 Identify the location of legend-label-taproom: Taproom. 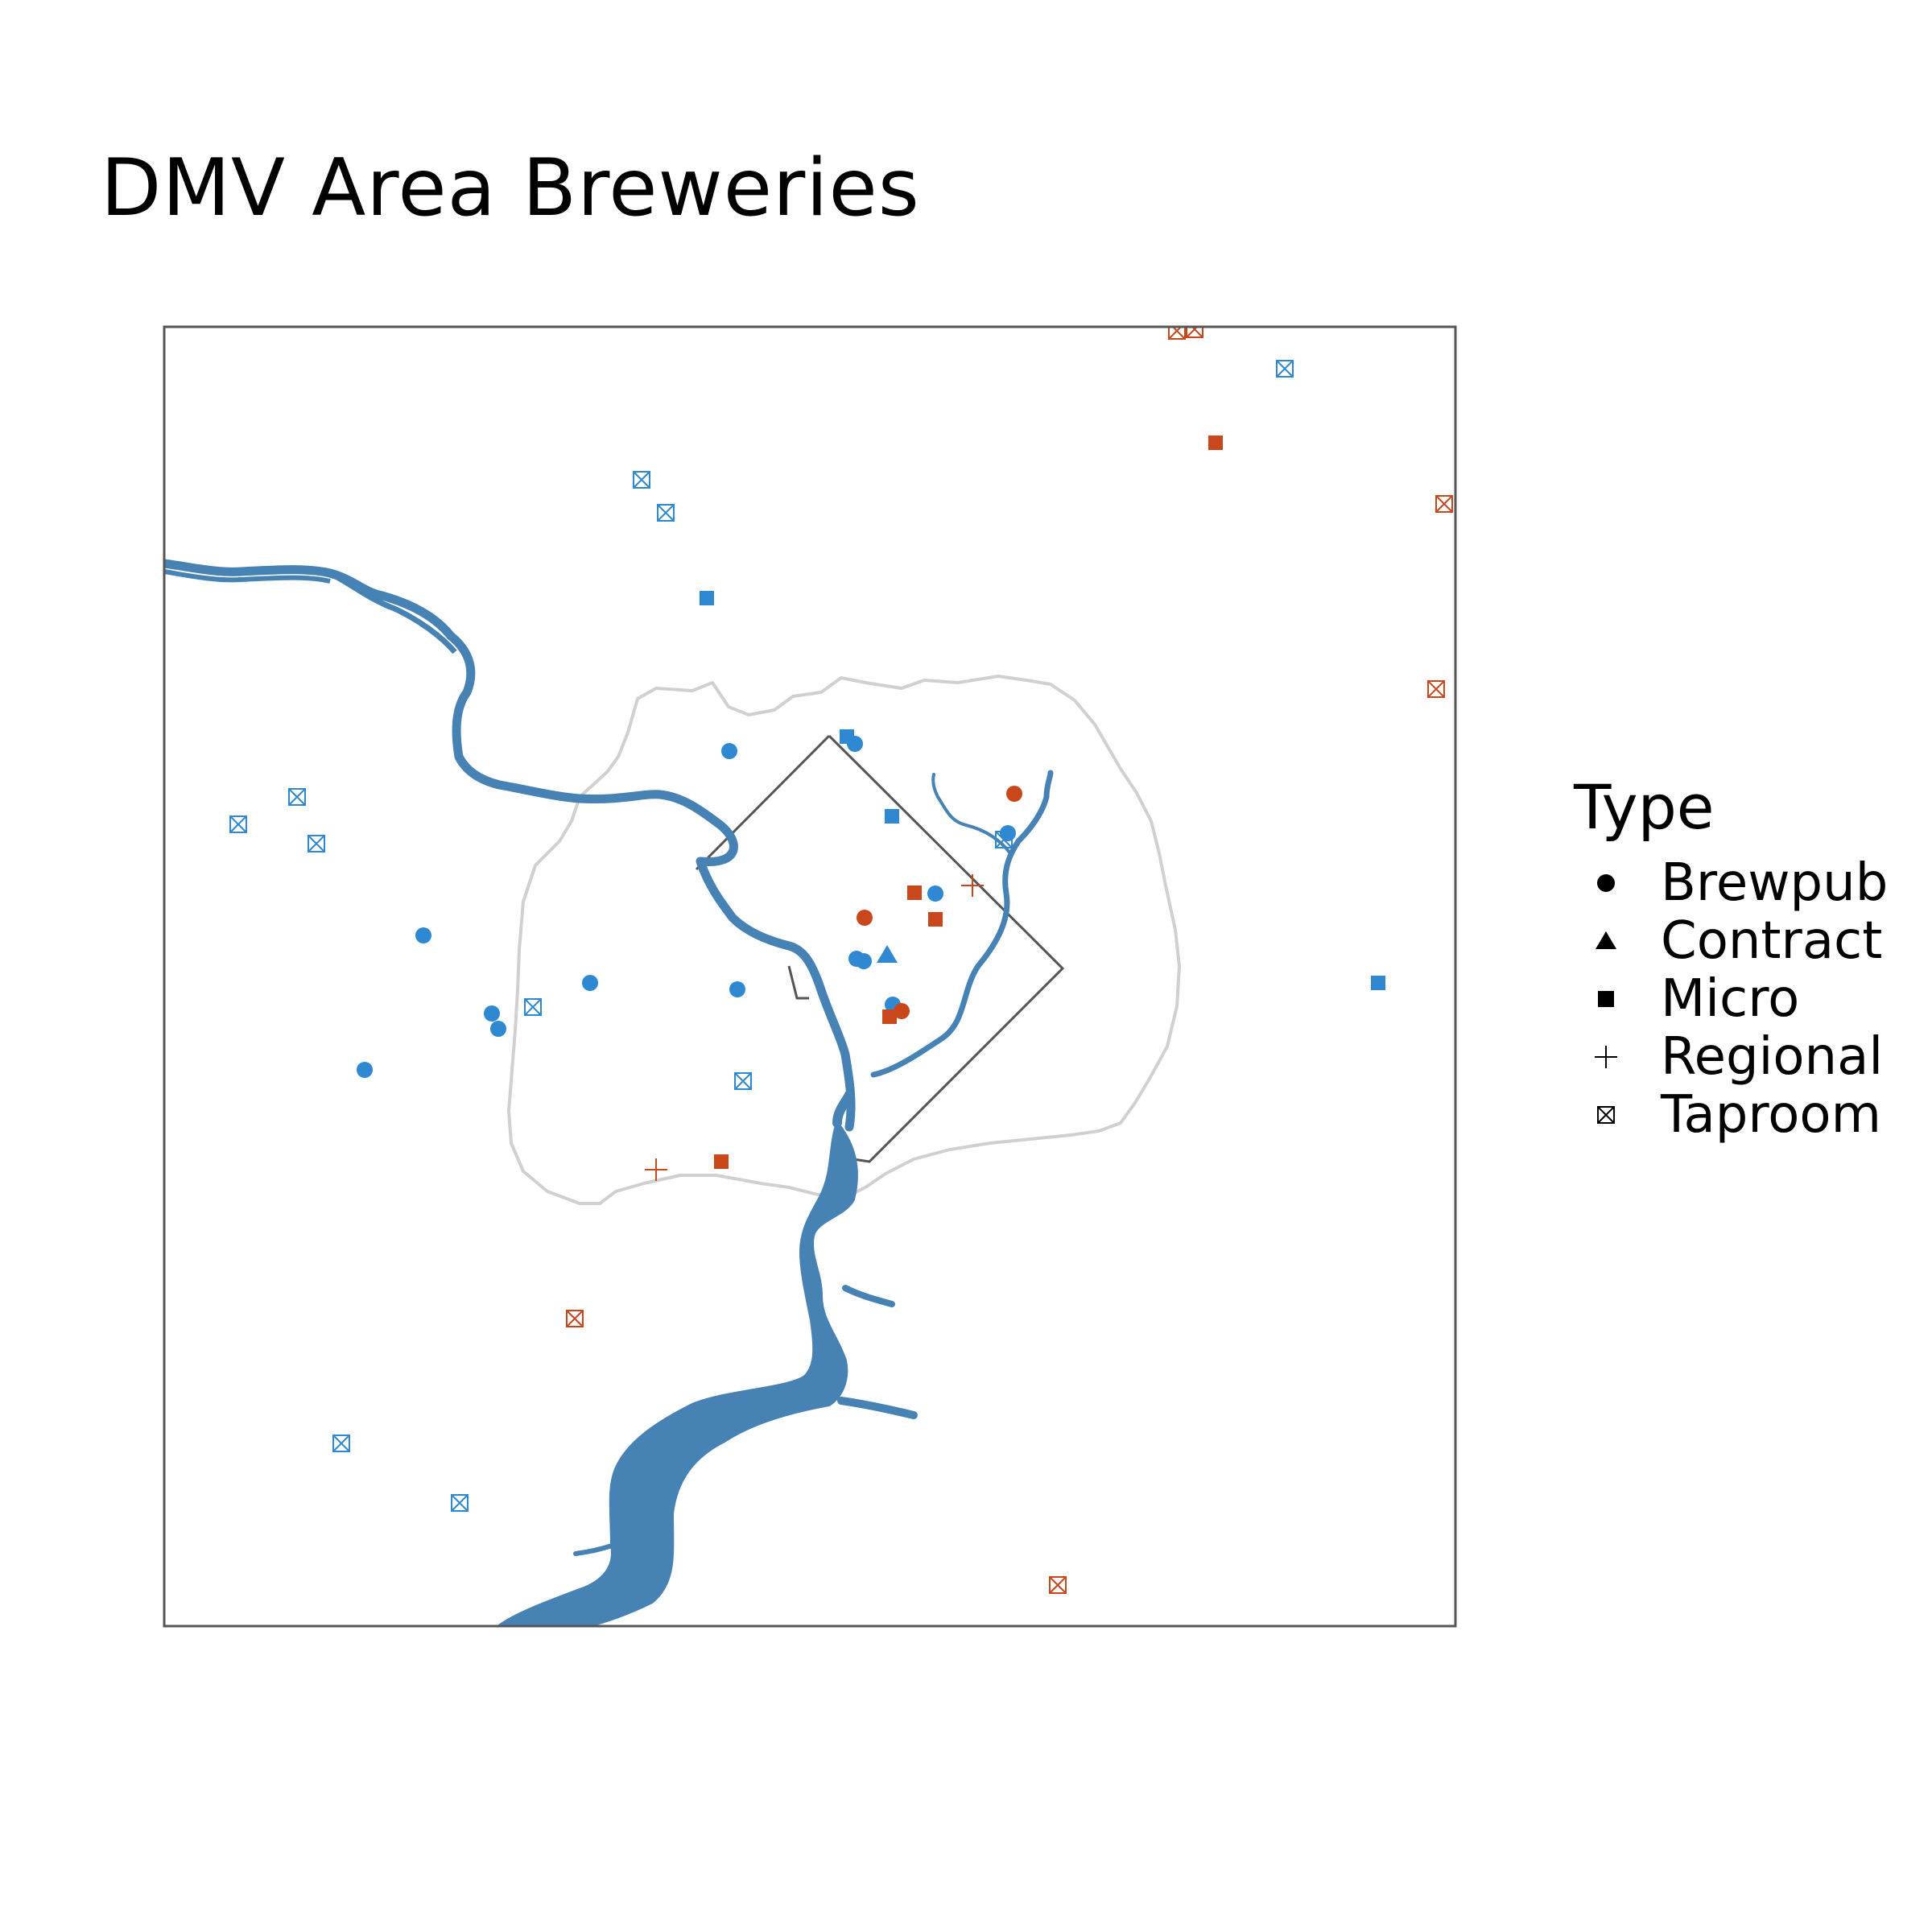
(1771, 1115).